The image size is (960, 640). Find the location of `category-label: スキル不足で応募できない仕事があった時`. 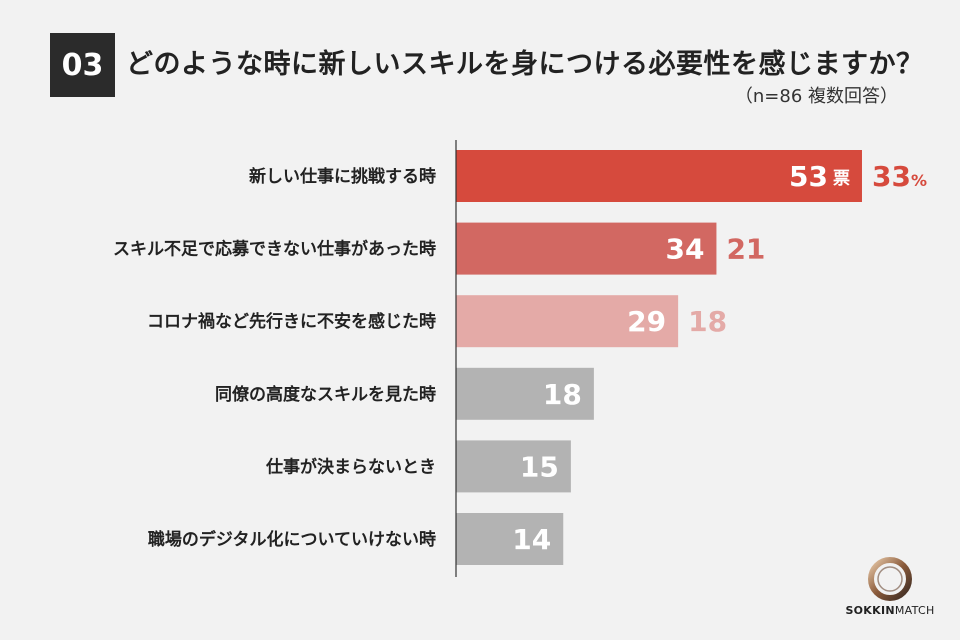

category-label: スキル不足で応募できない仕事があった時 is located at coordinates (274, 249).